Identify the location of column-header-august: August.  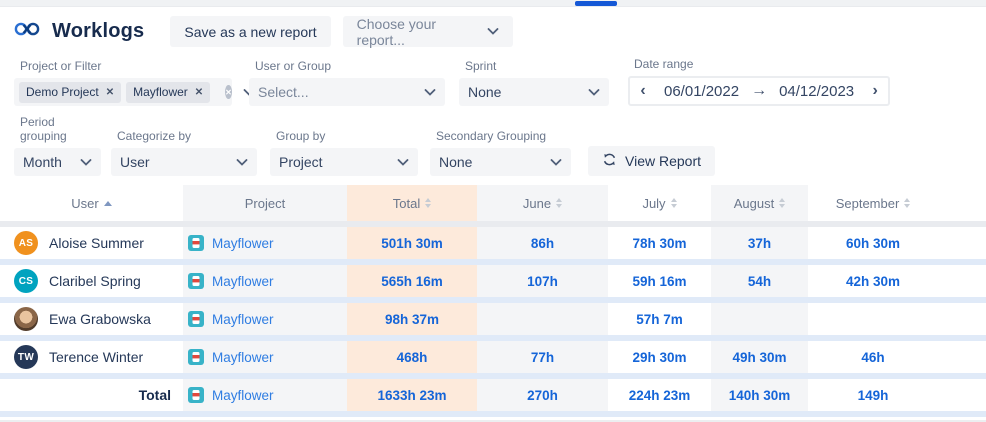
(759, 203).